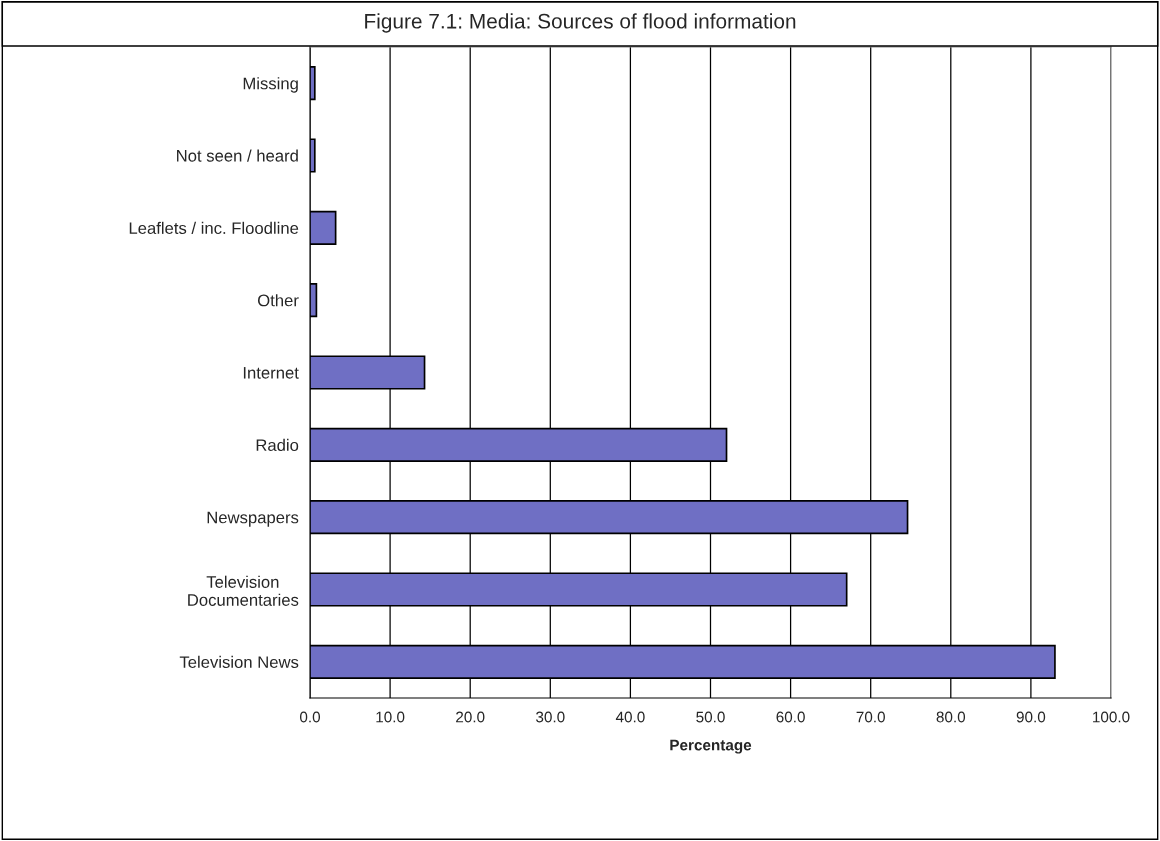 The width and height of the screenshot is (1160, 841). What do you see at coordinates (630, 717) in the screenshot?
I see `x-tick-label: 40.0` at bounding box center [630, 717].